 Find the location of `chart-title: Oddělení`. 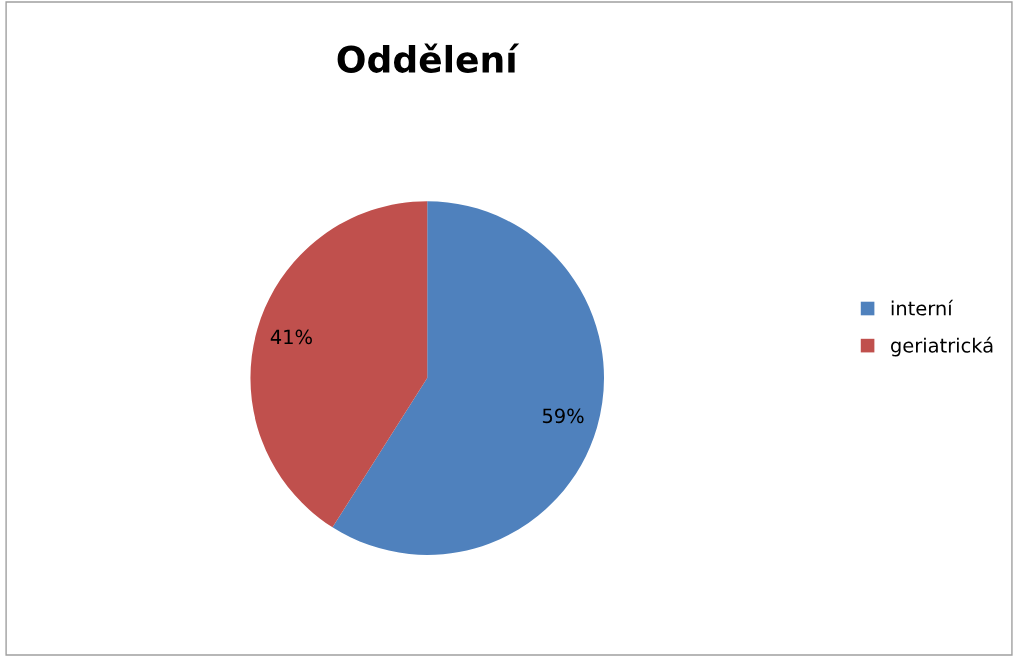

chart-title: Oddělení is located at coordinates (428, 58).